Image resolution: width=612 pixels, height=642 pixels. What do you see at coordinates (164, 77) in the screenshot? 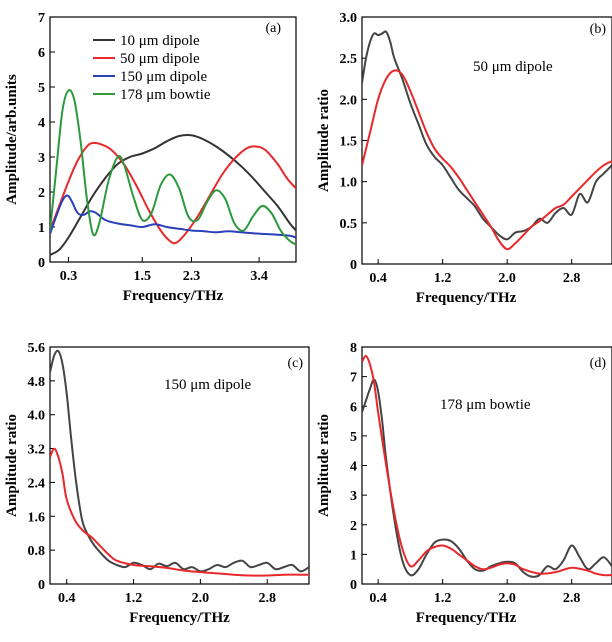
I see `legend-label-3: 150 μm dipole` at bounding box center [164, 77].